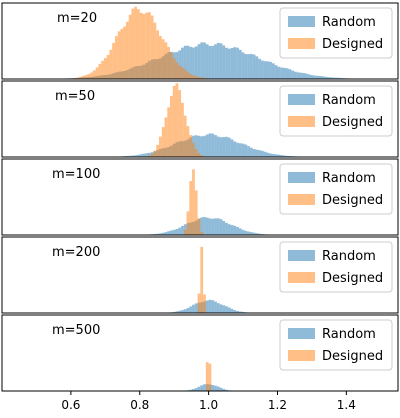 The width and height of the screenshot is (400, 418). Describe the element at coordinates (346, 405) in the screenshot. I see `x-tick-label: 1.4` at that location.